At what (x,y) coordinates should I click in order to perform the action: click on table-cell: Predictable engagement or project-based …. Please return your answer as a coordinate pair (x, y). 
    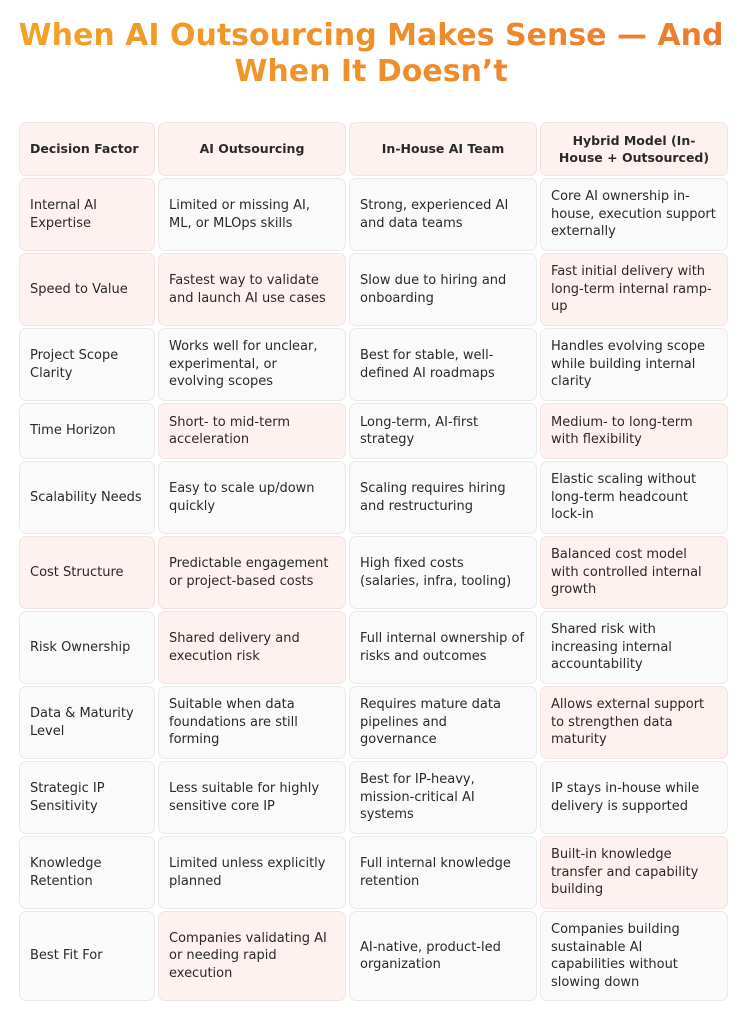
    Looking at the image, I should click on (252, 572).